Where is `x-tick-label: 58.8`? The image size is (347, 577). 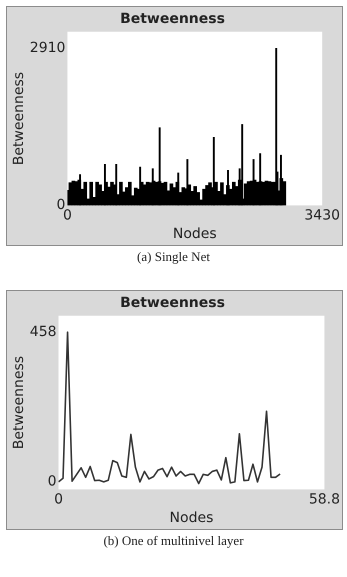 x-tick-label: 58.8 is located at coordinates (324, 499).